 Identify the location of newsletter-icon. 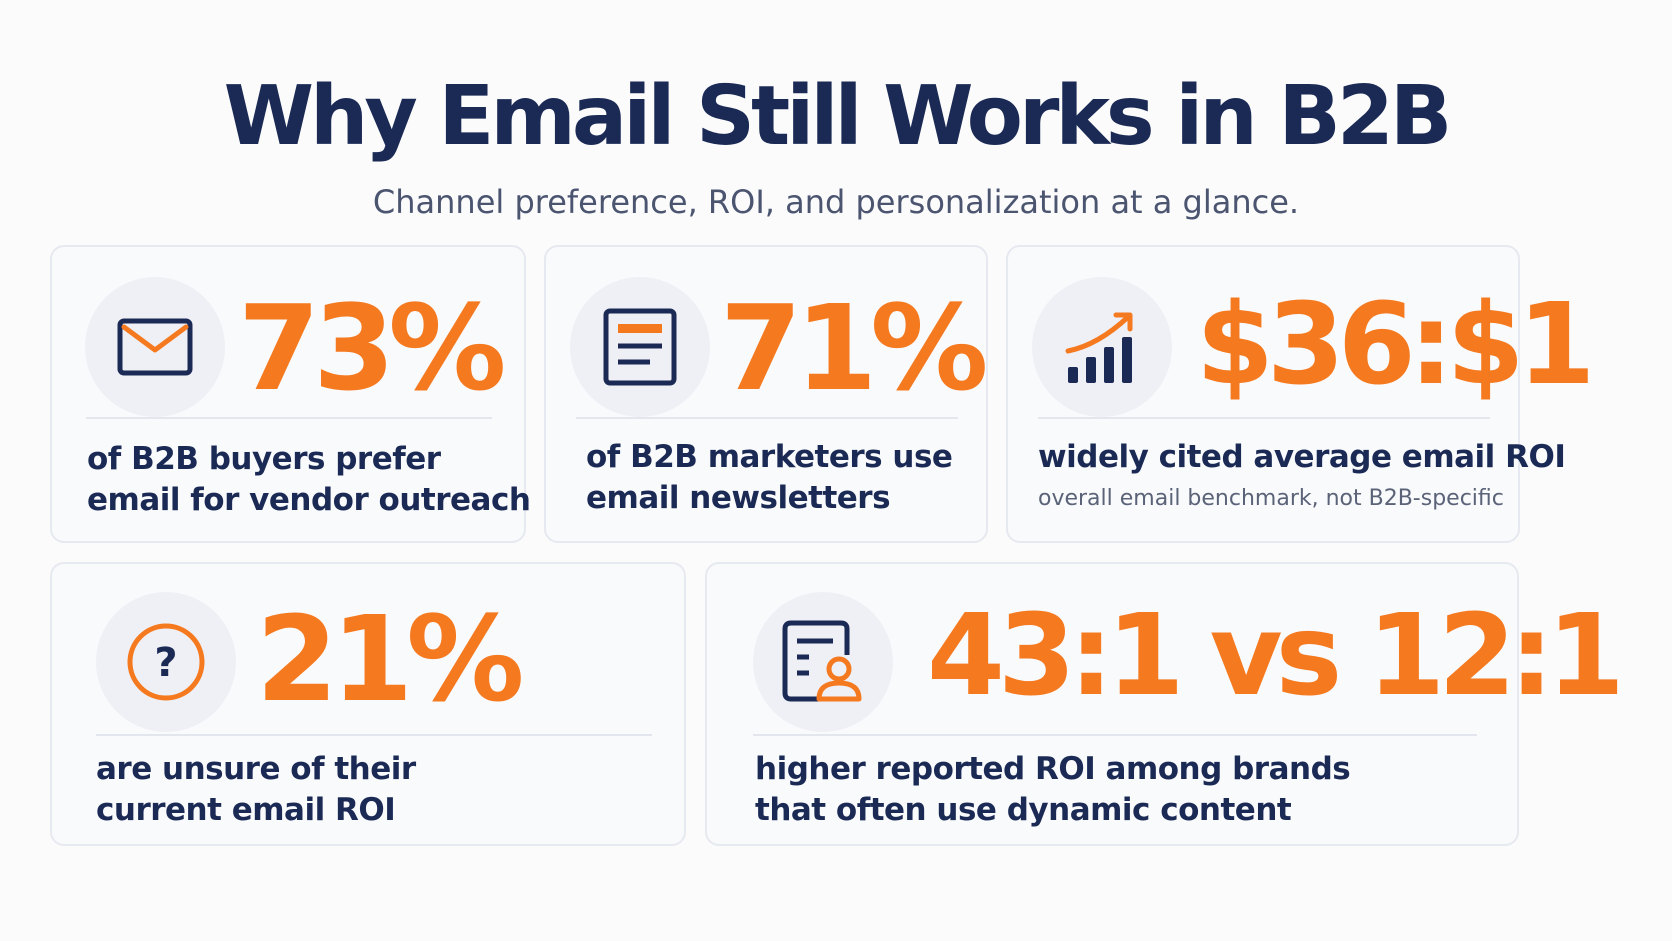
(640, 347).